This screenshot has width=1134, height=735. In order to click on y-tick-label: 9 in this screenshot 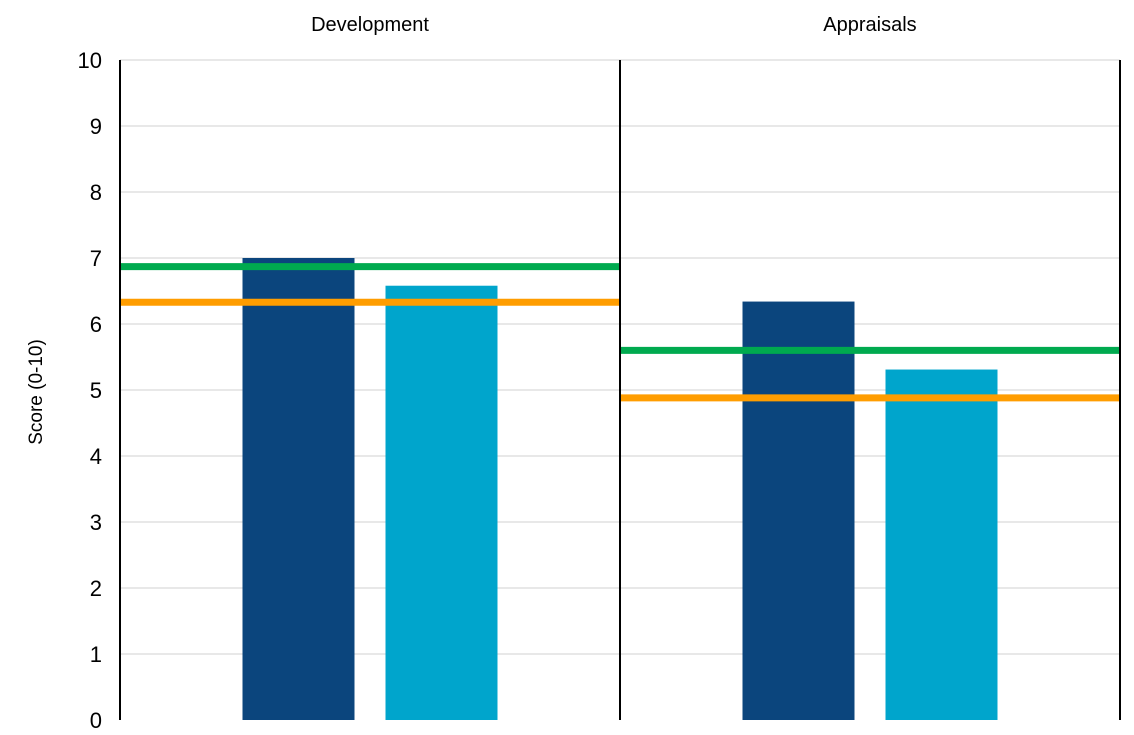, I will do `click(96, 126)`.